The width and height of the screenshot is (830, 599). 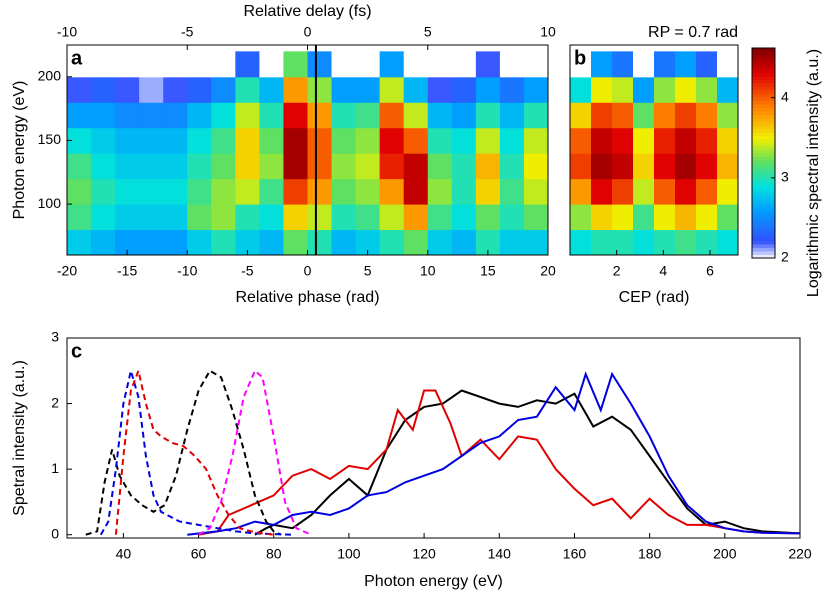 What do you see at coordinates (55, 468) in the screenshot?
I see `y-tick-label: 1` at bounding box center [55, 468].